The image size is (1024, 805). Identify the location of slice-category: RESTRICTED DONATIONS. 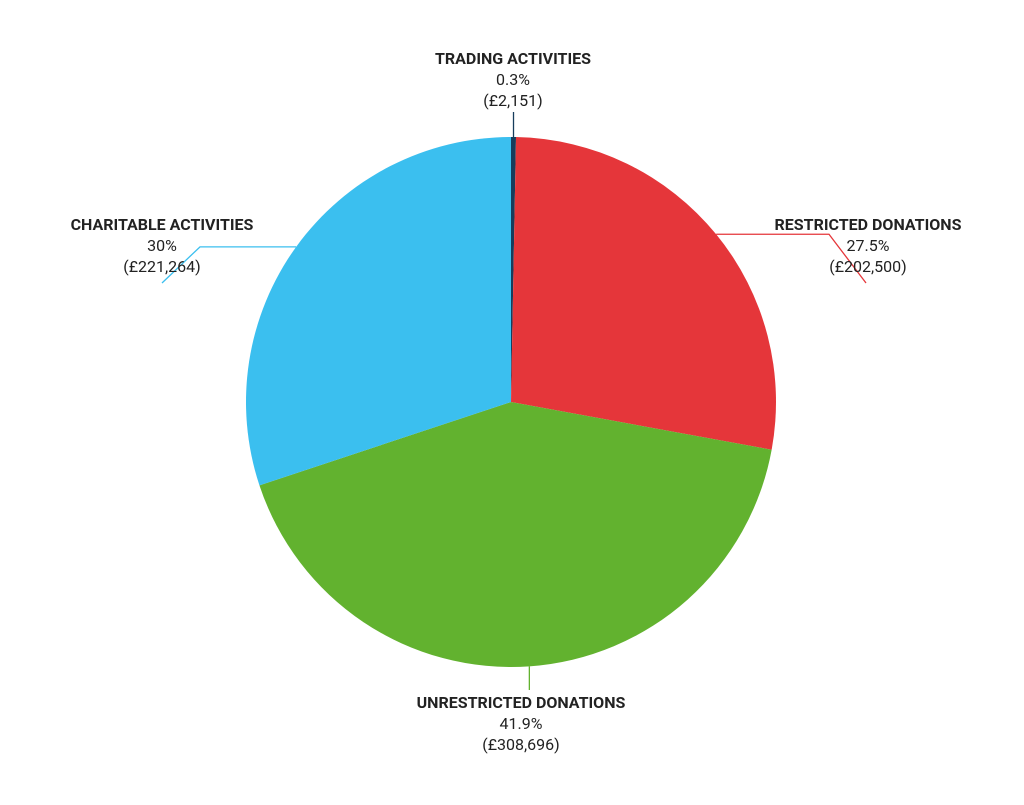
(868, 224).